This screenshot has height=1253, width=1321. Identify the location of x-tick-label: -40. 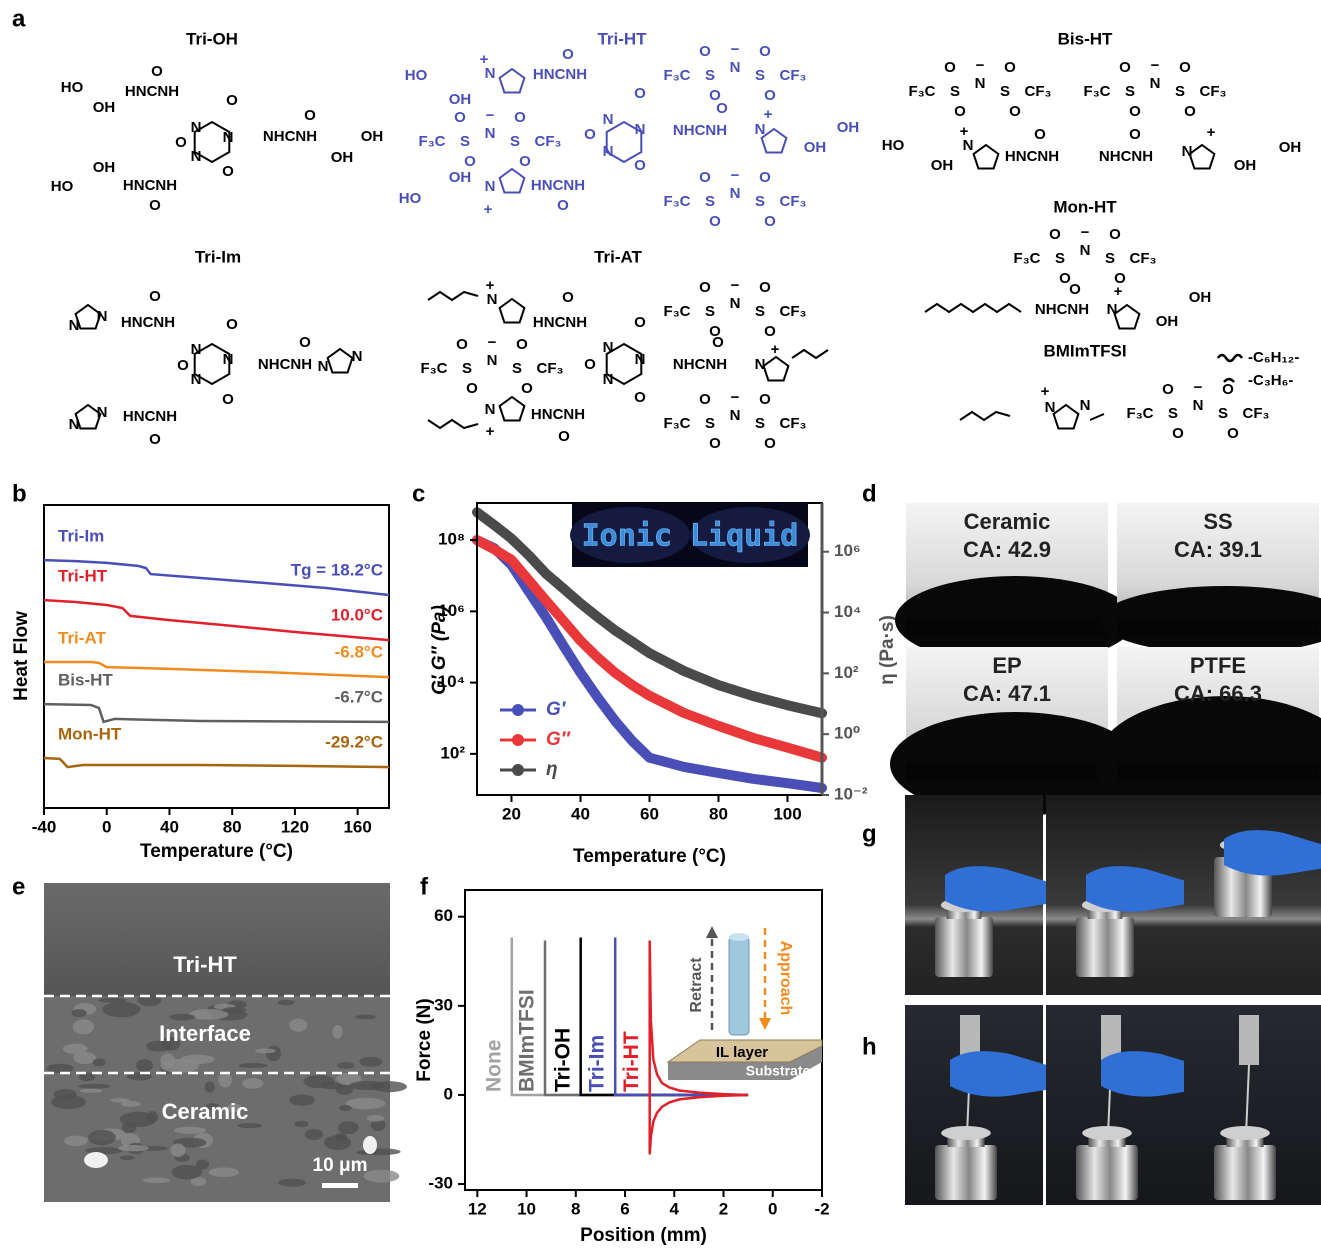
(44, 826).